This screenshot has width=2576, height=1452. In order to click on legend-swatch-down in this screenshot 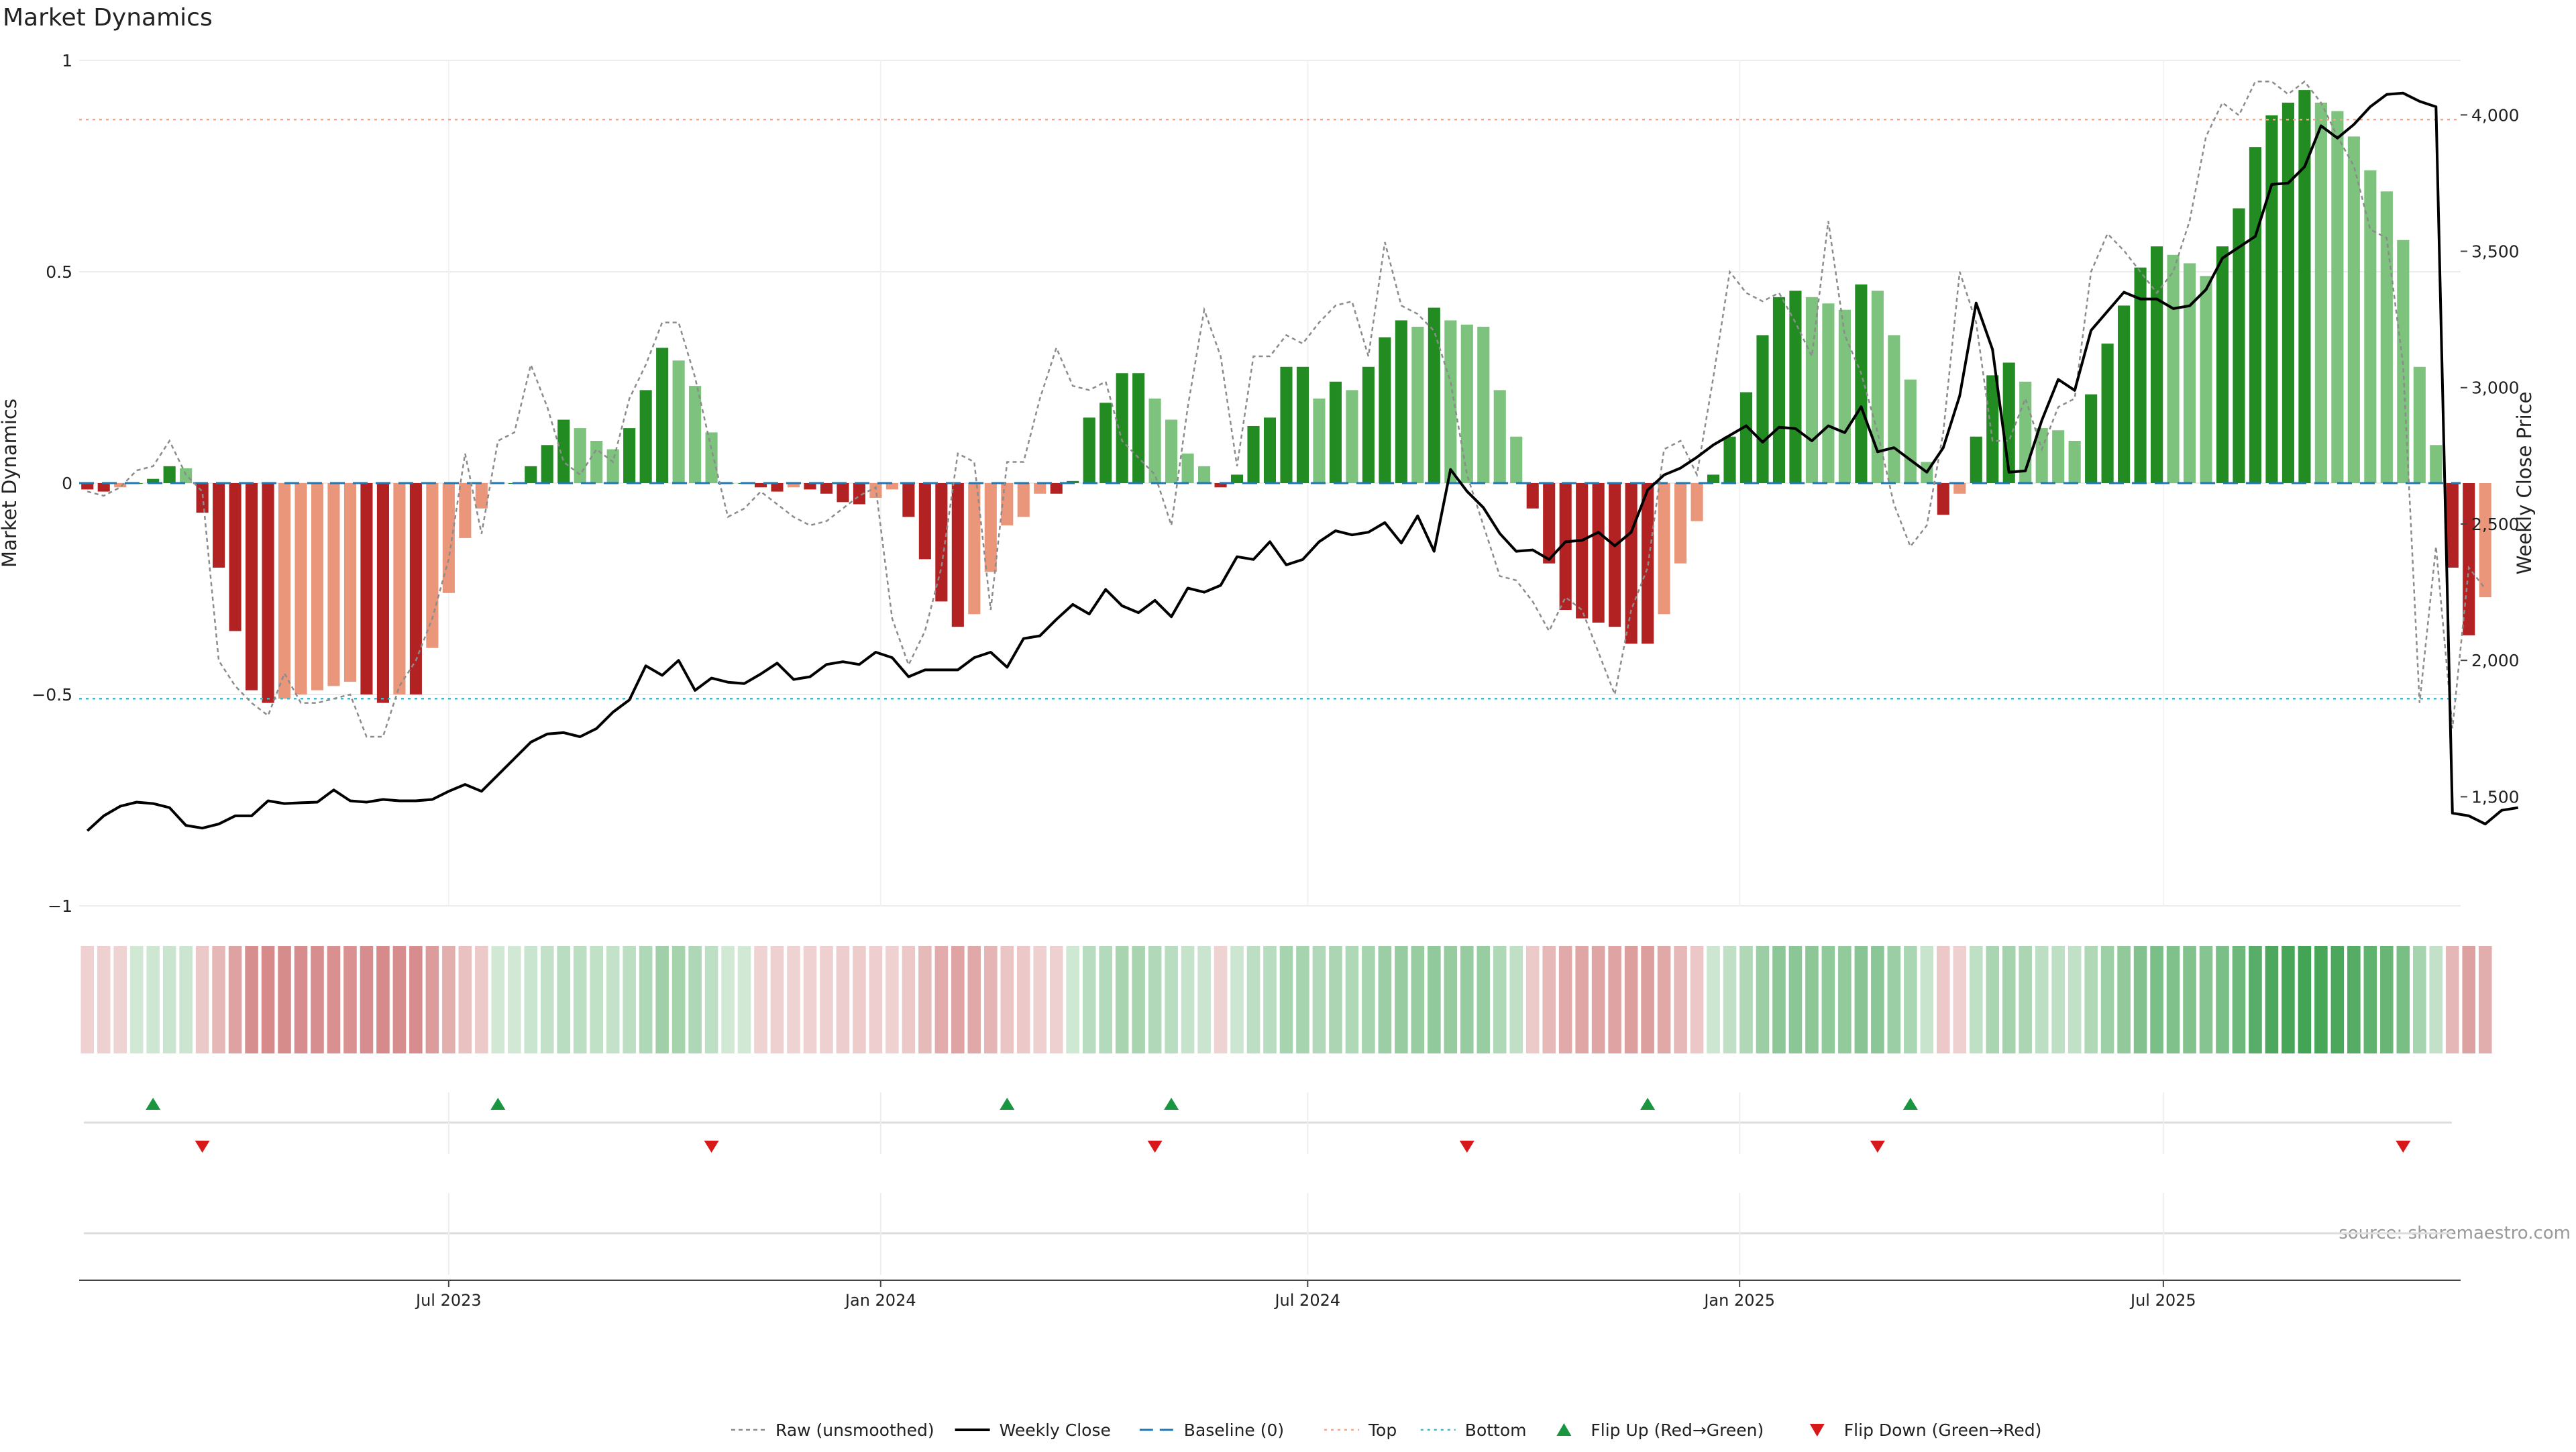, I will do `click(1817, 1431)`.